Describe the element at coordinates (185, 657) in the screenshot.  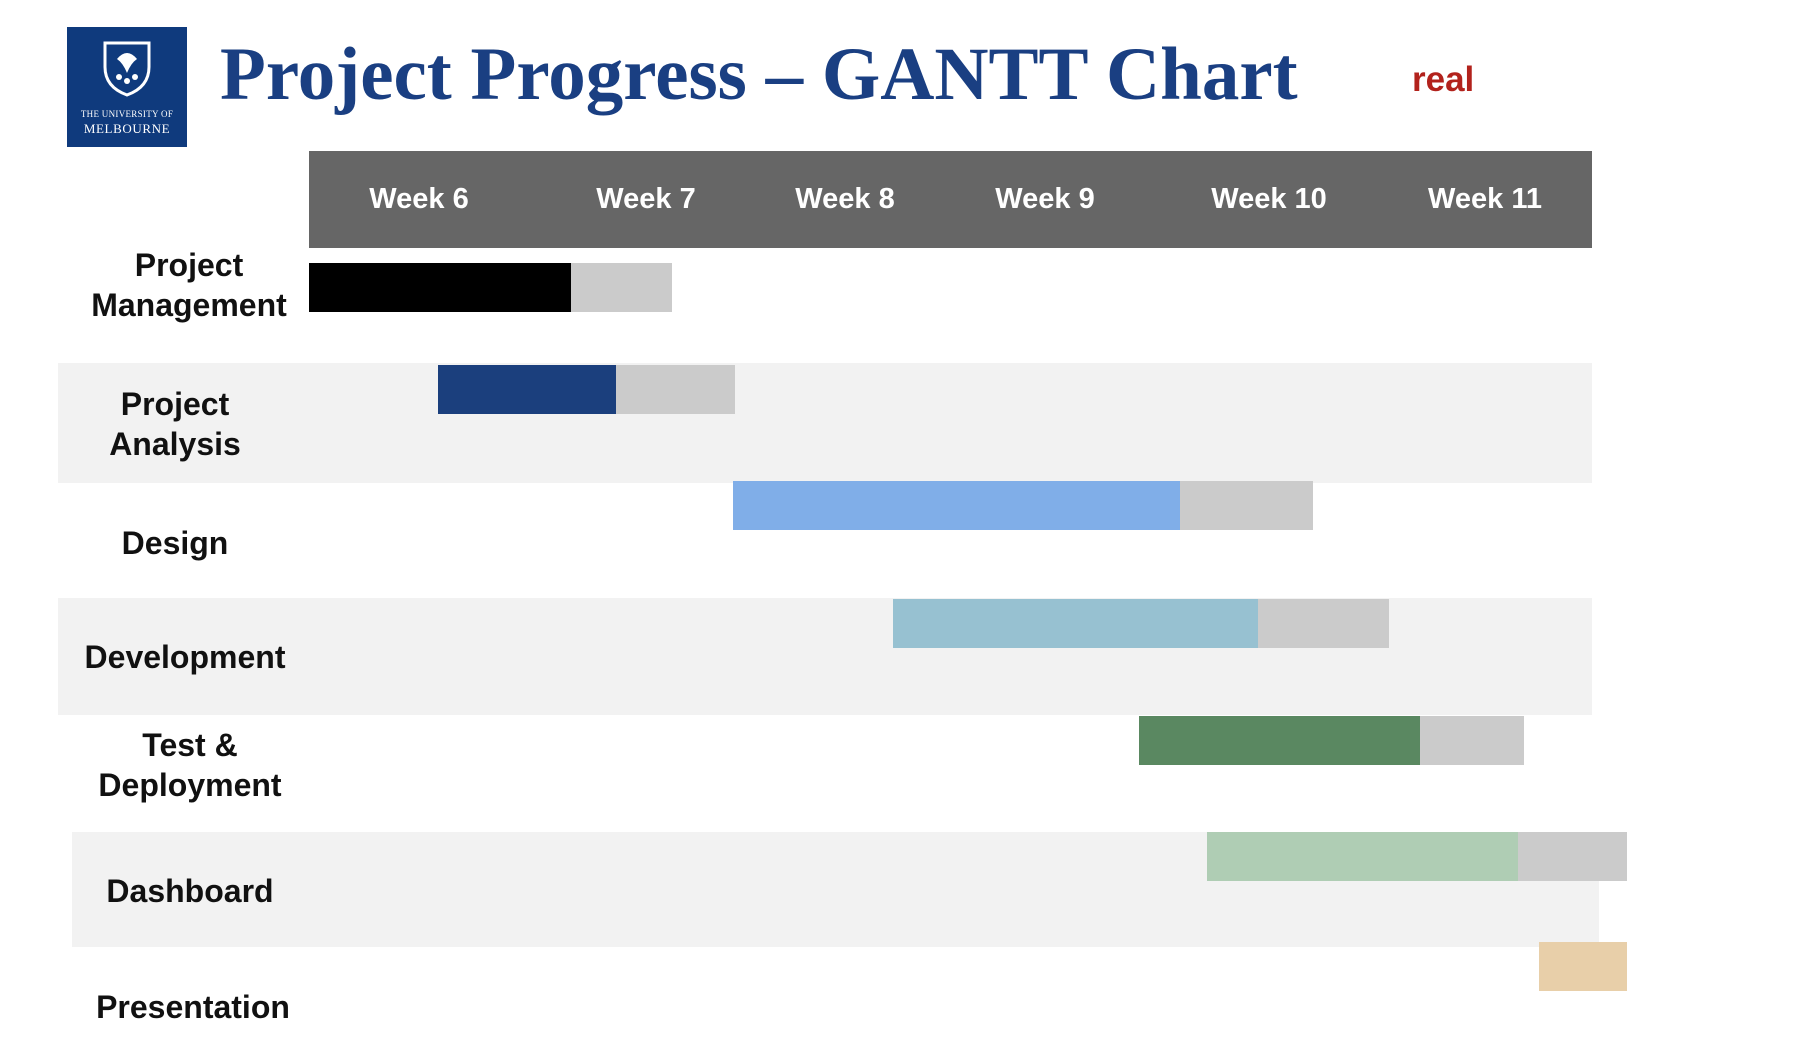
I see `task-label-development: Development` at that location.